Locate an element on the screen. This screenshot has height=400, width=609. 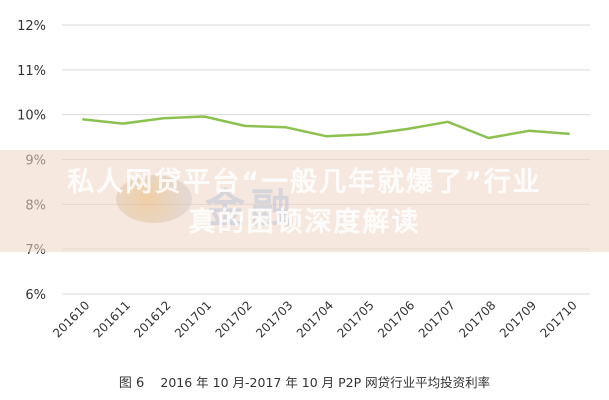
x-tick-label: 201612 is located at coordinates (152, 319).